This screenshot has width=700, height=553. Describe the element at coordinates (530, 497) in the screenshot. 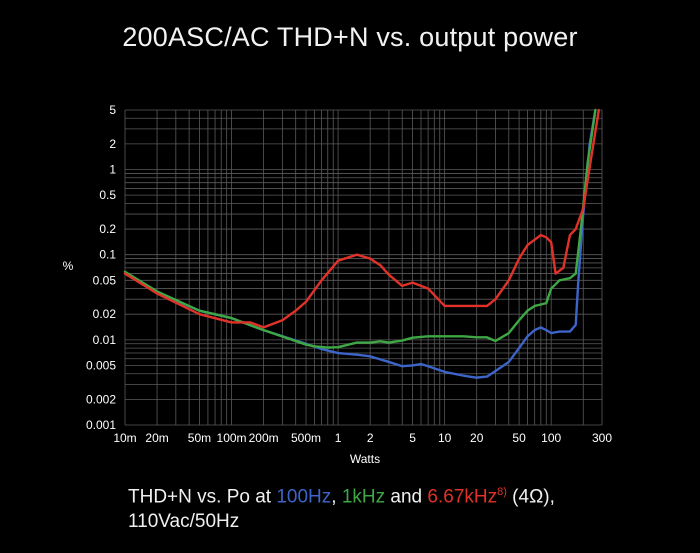

I see `caption-suffix: (4Ω),` at that location.